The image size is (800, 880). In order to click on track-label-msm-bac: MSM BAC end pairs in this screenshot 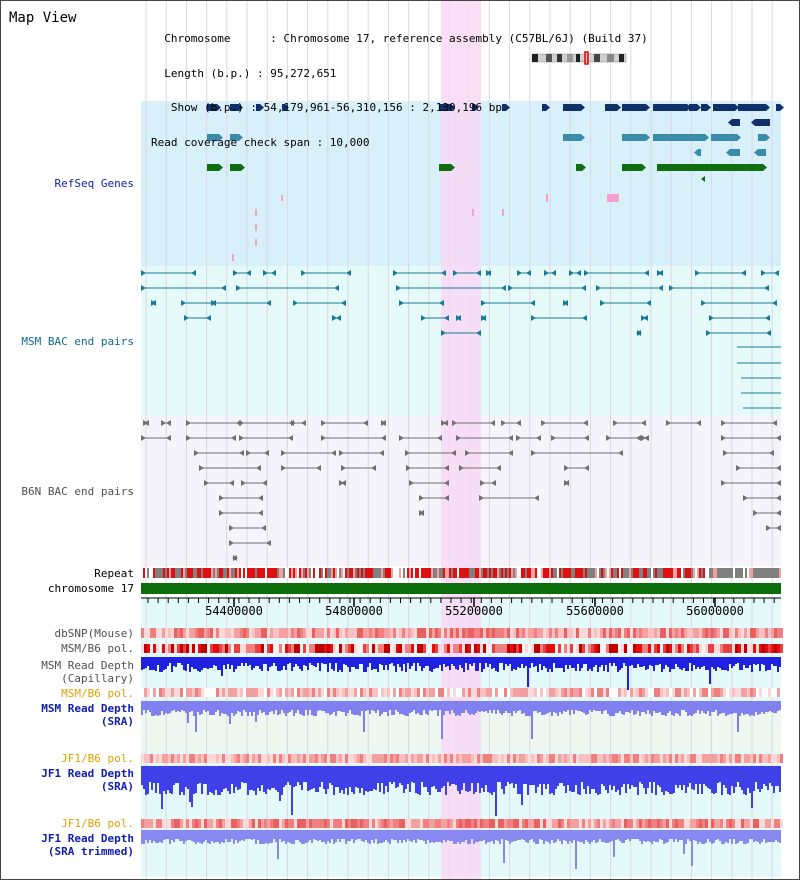, I will do `click(77, 341)`.